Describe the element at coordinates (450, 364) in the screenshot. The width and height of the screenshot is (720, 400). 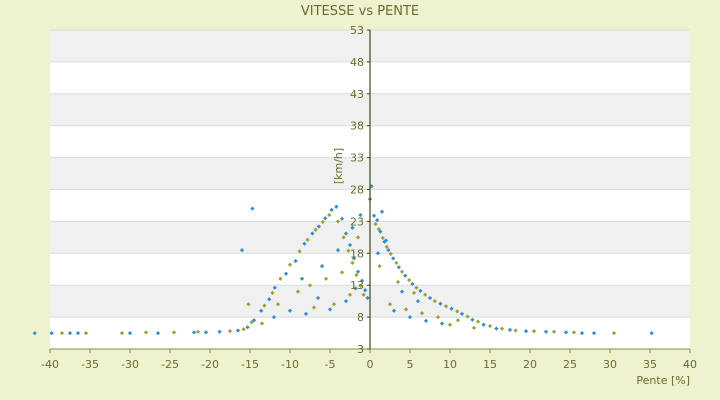
I see `x-tick-label: 10` at that location.